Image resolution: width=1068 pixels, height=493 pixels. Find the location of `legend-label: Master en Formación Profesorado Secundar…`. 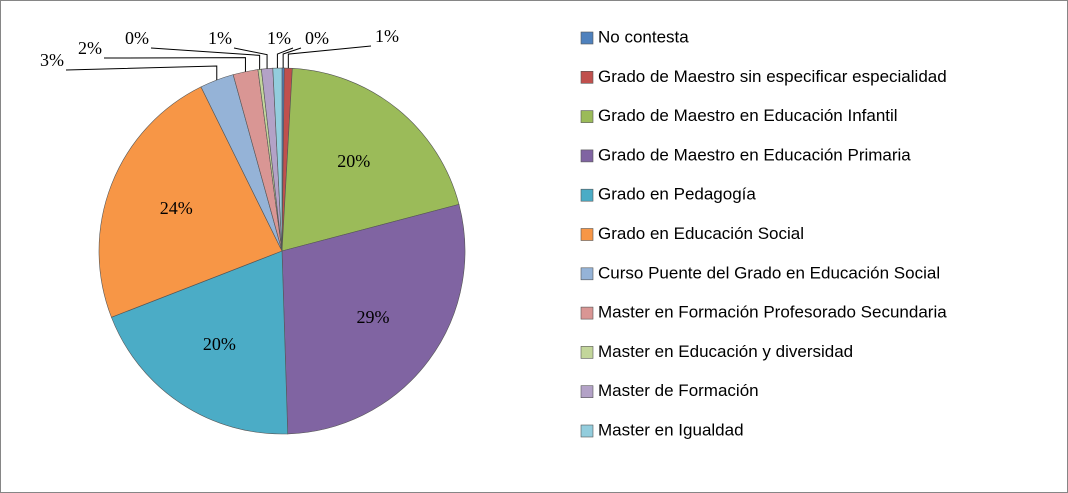

legend-label: Master en Formación Profesorado Secundar… is located at coordinates (772, 312).